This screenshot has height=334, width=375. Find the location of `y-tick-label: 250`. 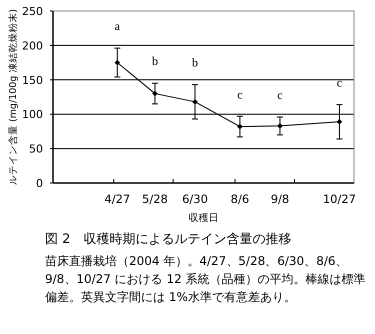

y-tick-label: 250 is located at coordinates (32, 11).